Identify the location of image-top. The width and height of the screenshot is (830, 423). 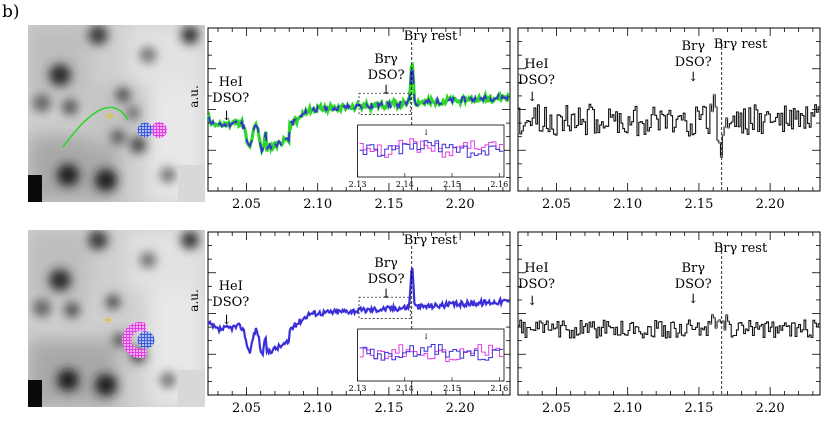
(116, 113).